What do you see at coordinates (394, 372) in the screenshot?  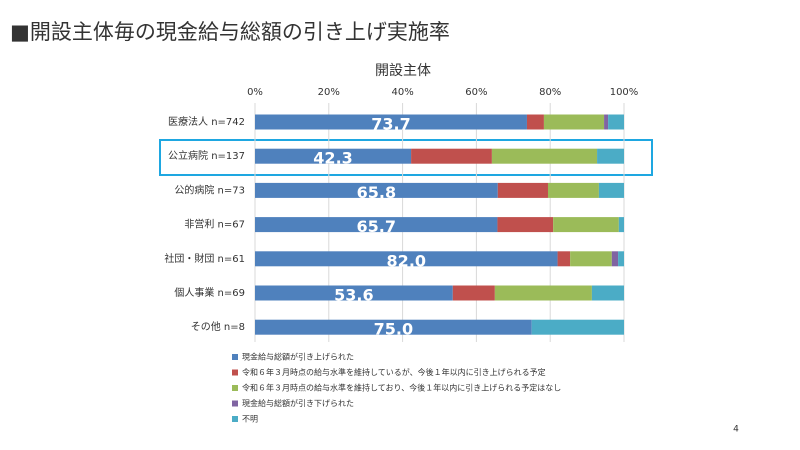 I see `legend-label: 令和６年３月時点の給与水準を維持しているが、今後１年以内に引き上げられる予定` at bounding box center [394, 372].